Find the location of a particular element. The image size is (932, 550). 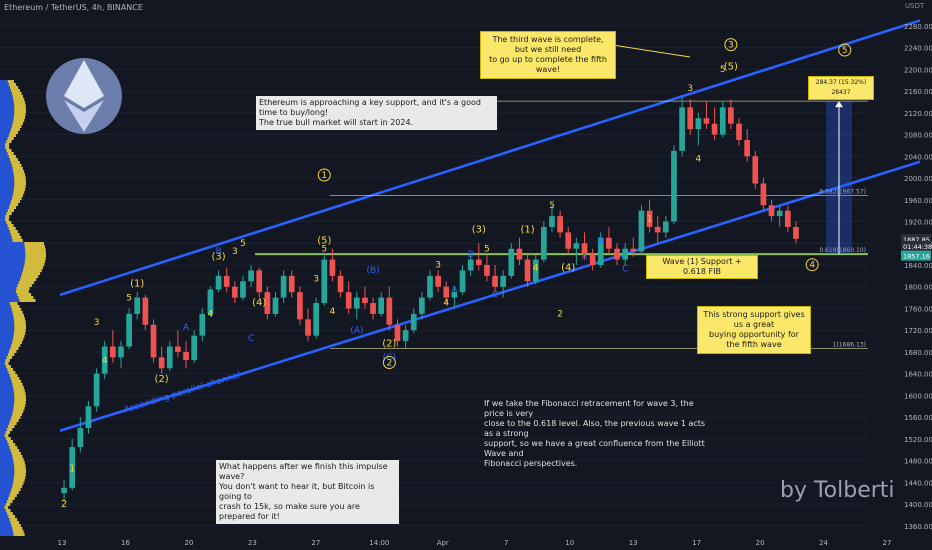

support-label: Wave (1) Support + 0.618 FIB is located at coordinates (702, 267).